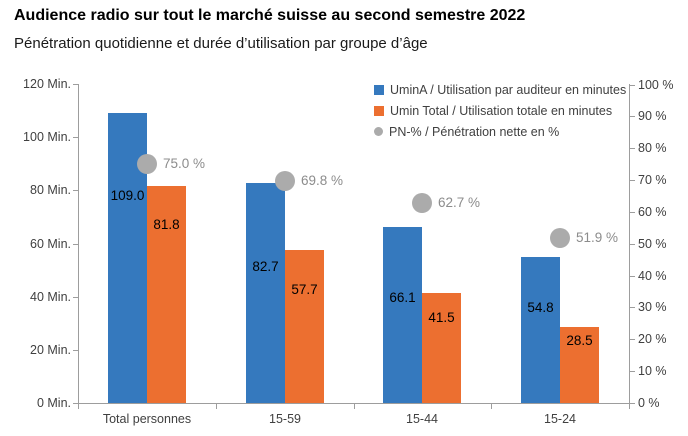  I want to click on right-axis-tick-label: 40 %, so click(652, 276).